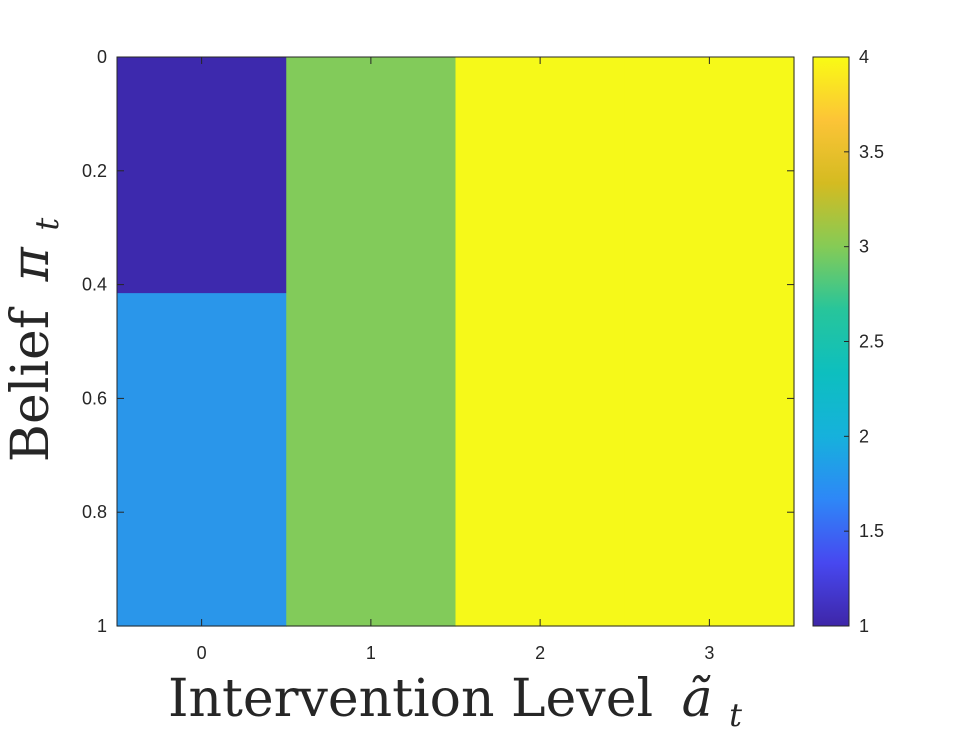  I want to click on y-tick-label: 0, so click(102, 57).